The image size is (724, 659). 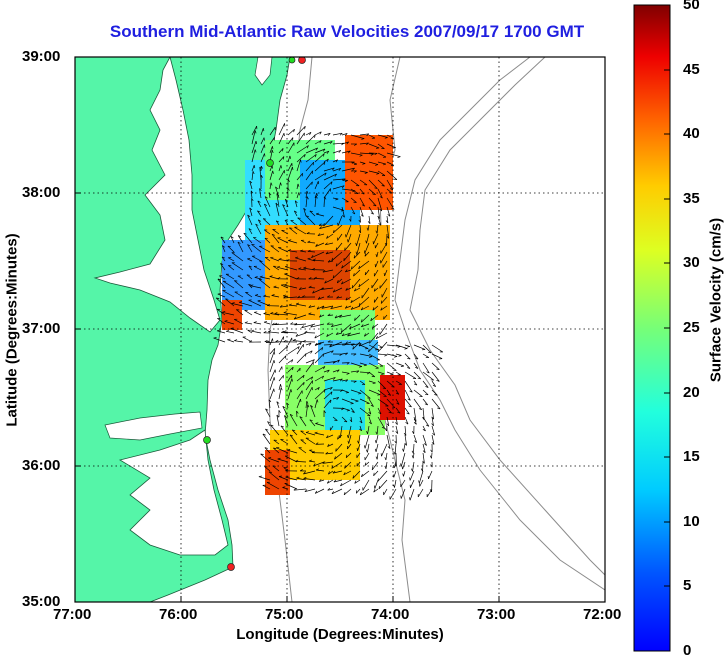 I want to click on x-tick-label: 72:00, so click(x=602, y=614).